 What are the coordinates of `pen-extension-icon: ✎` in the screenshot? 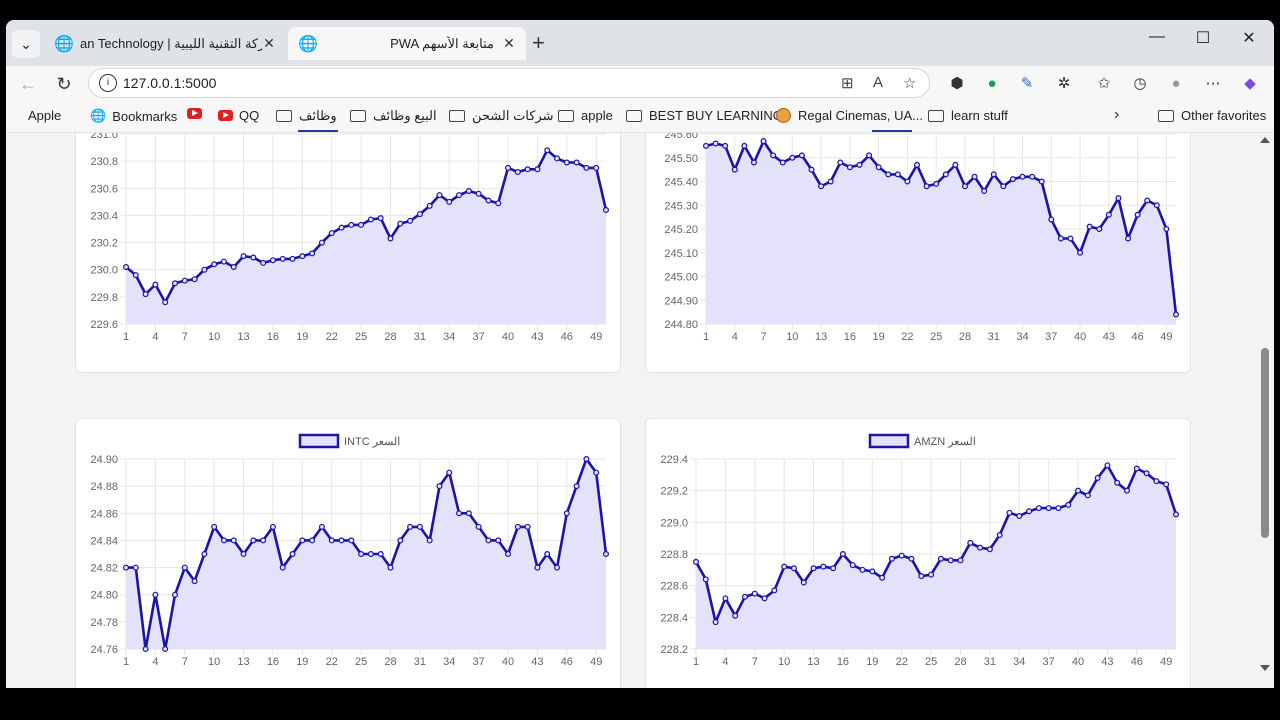 It's located at (1027, 83).